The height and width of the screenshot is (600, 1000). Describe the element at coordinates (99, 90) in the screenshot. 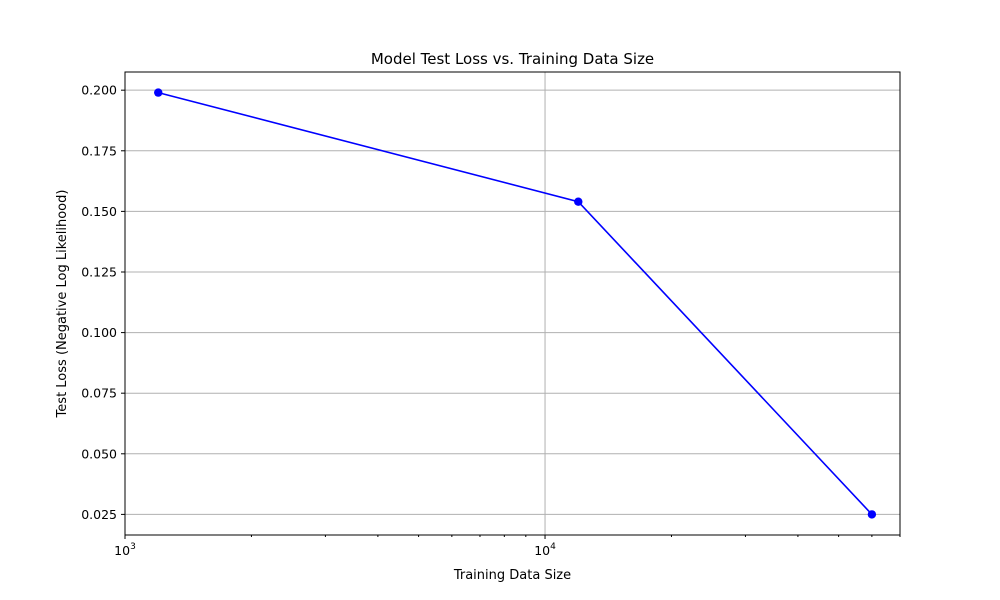

I see `y-tick-label: 0.200` at that location.